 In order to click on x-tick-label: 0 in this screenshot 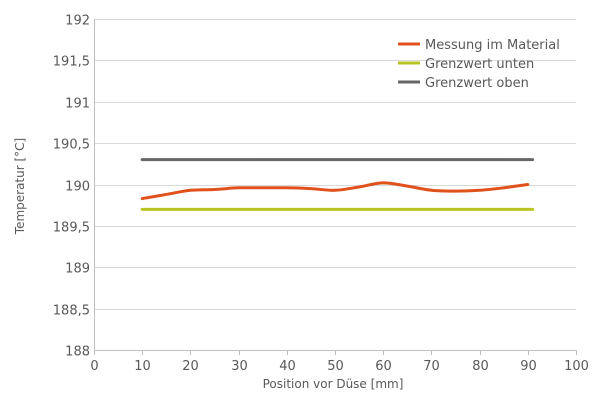, I will do `click(94, 366)`.